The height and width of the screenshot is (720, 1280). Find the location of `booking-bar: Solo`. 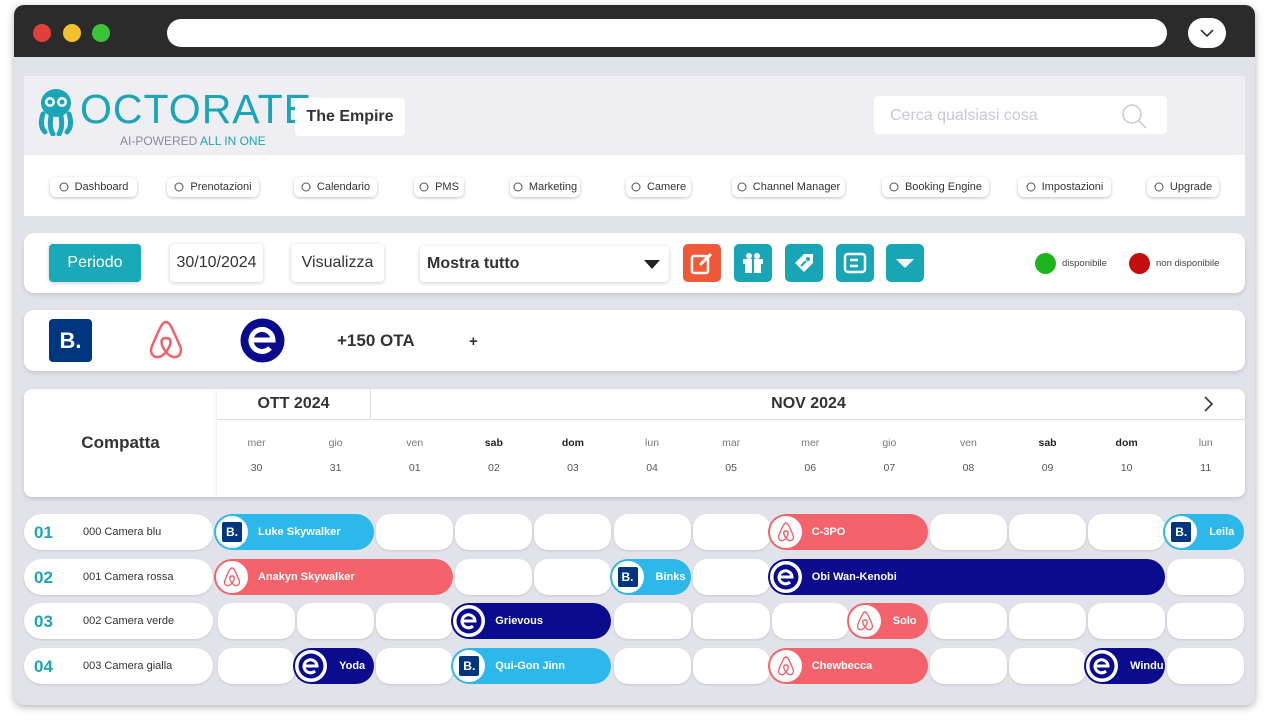

booking-bar: Solo is located at coordinates (887, 621).